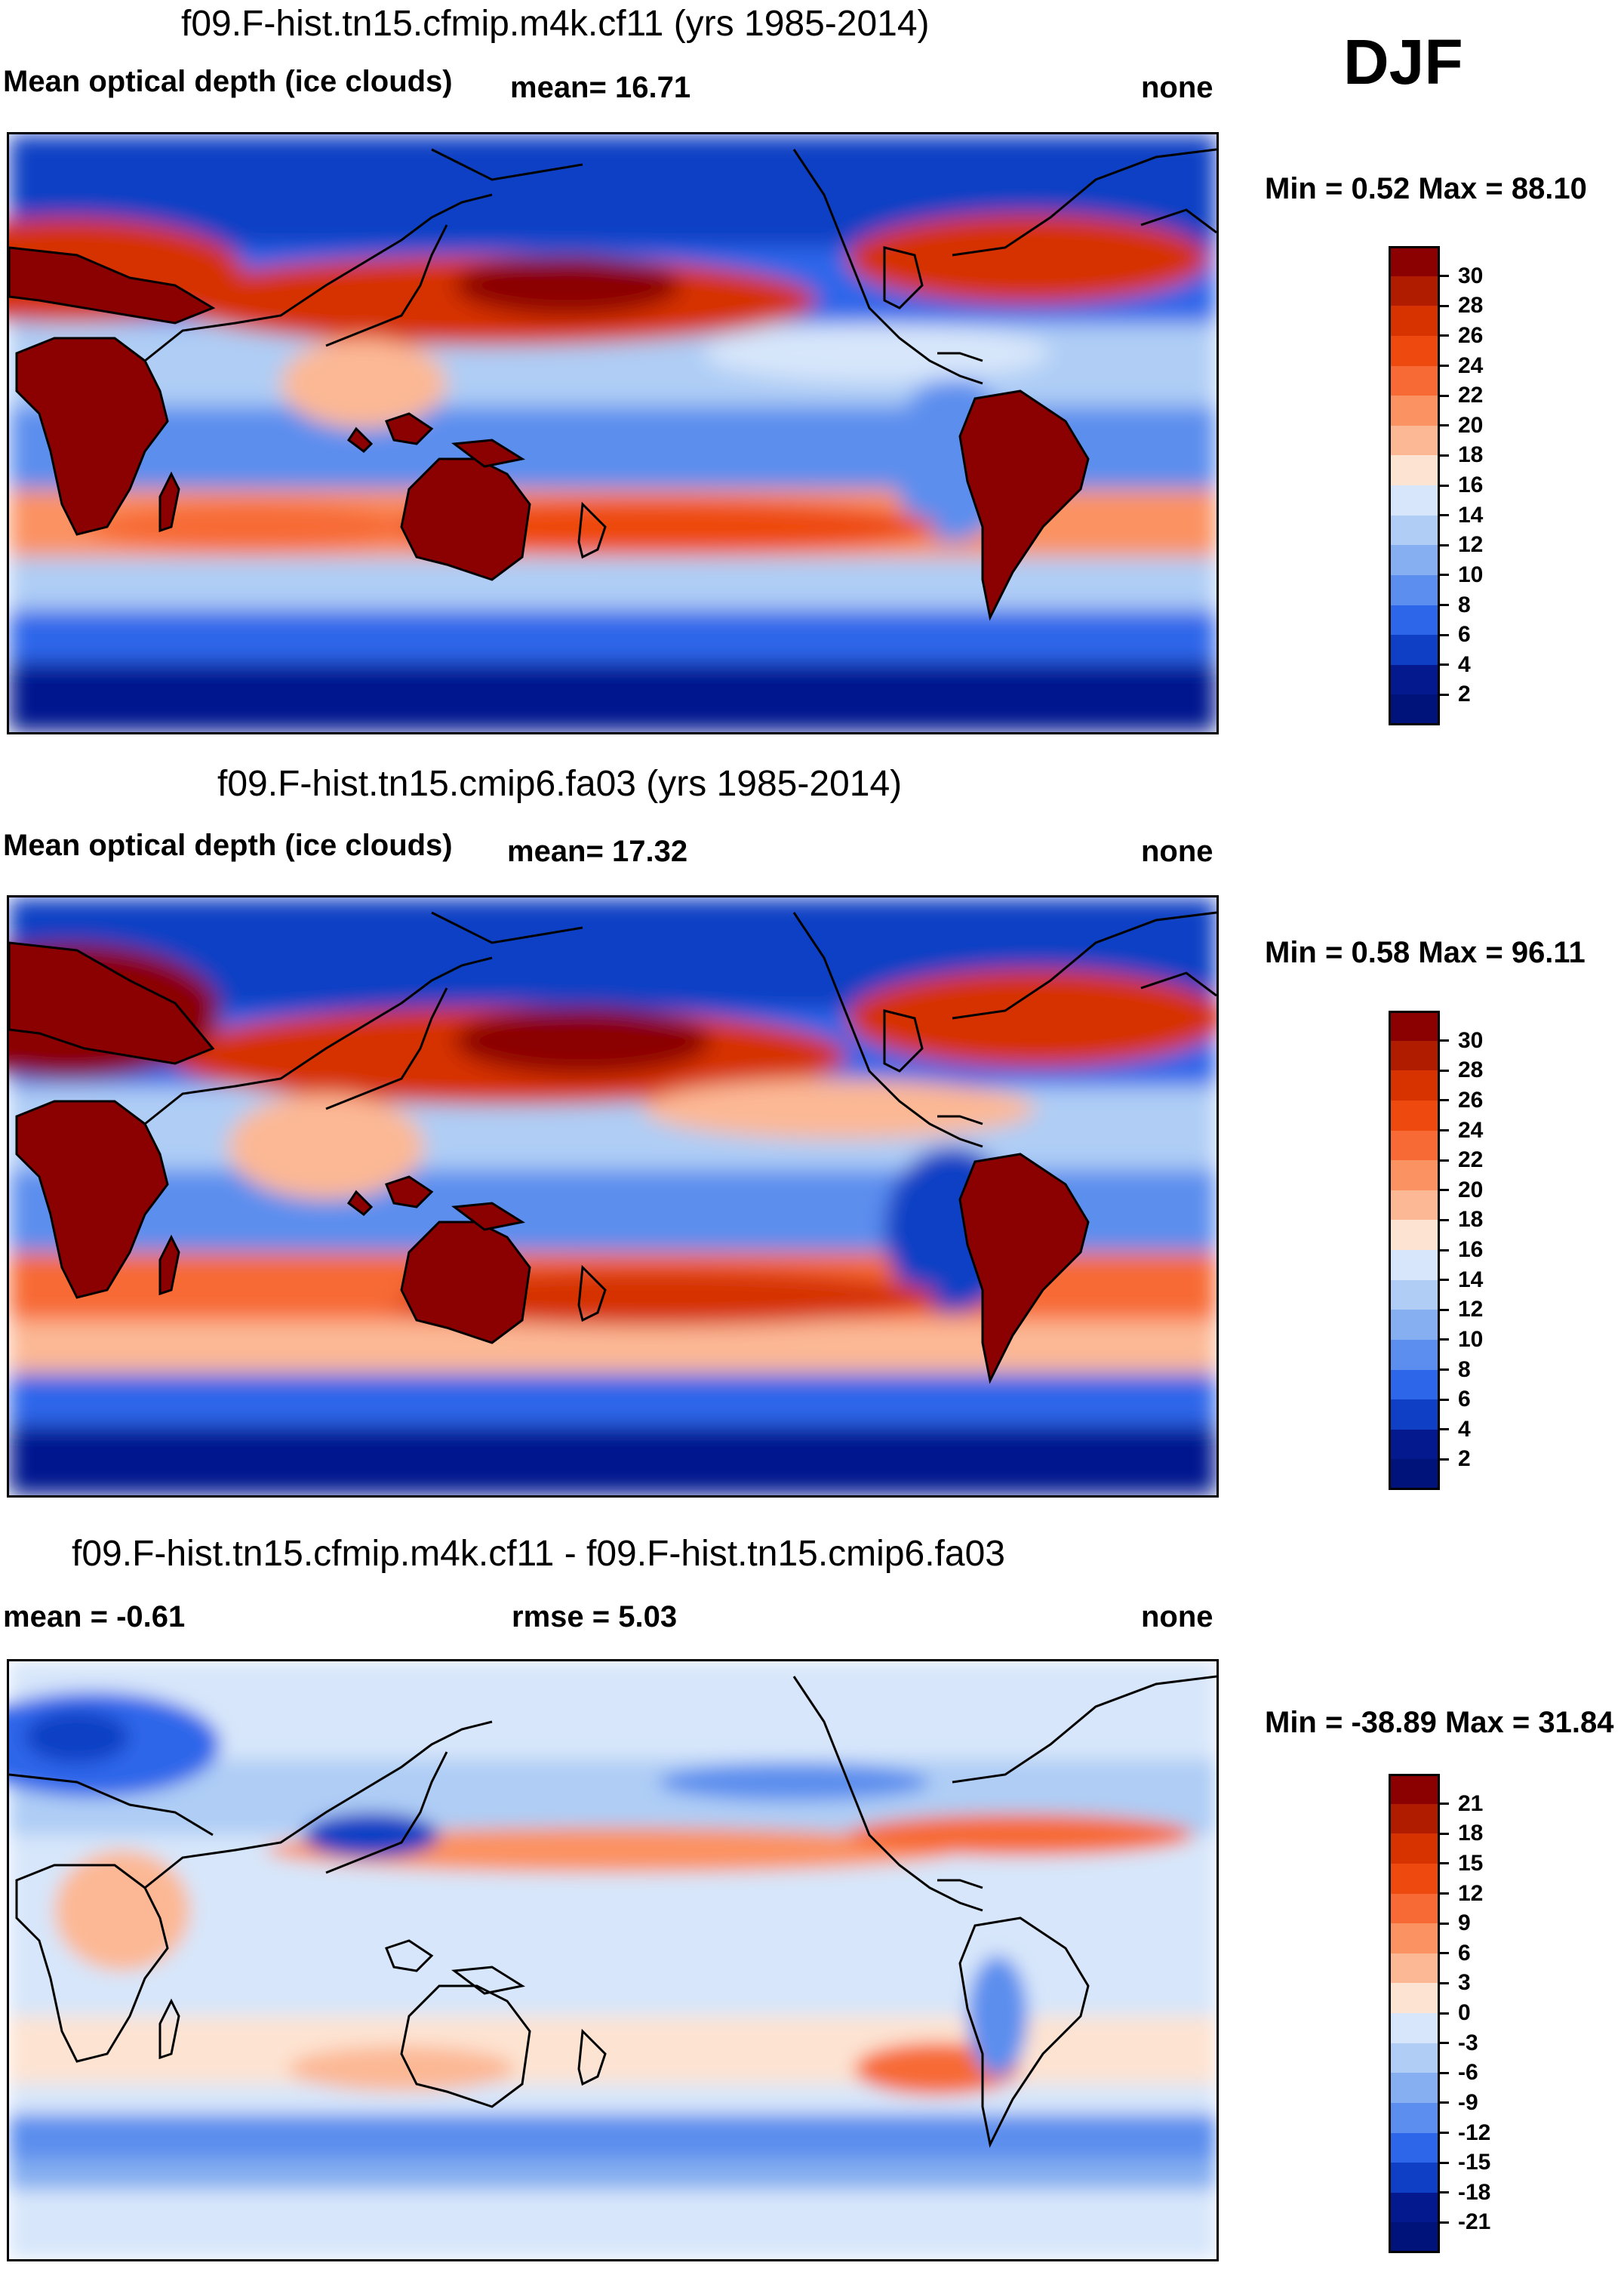 Image resolution: width=1624 pixels, height=2272 pixels. I want to click on panel-1-colorbar-label: 6, so click(1464, 635).